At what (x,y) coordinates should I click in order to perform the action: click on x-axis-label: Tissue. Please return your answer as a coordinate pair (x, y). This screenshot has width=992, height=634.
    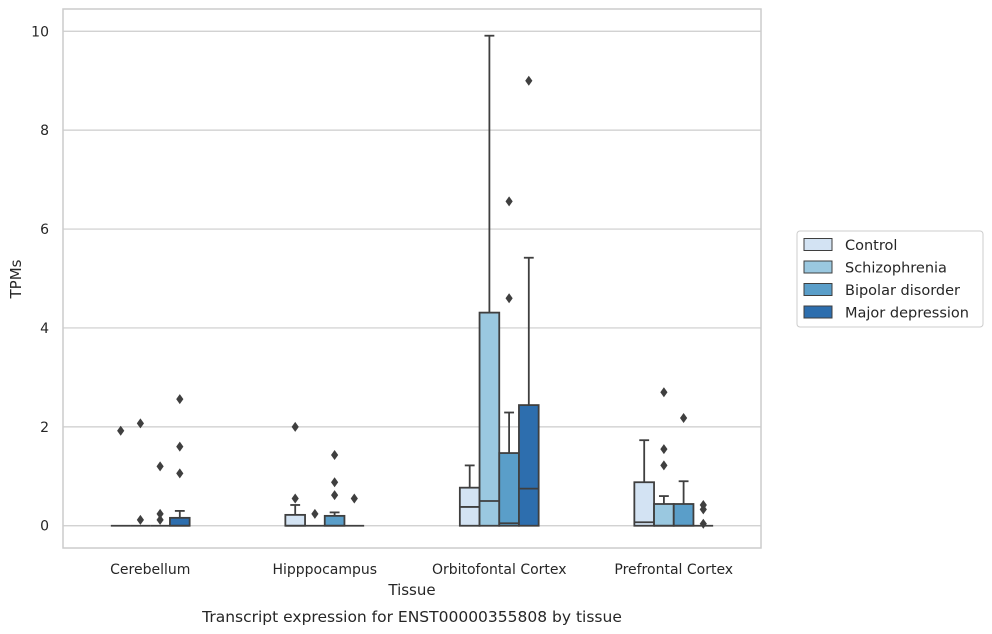
    Looking at the image, I should click on (411, 590).